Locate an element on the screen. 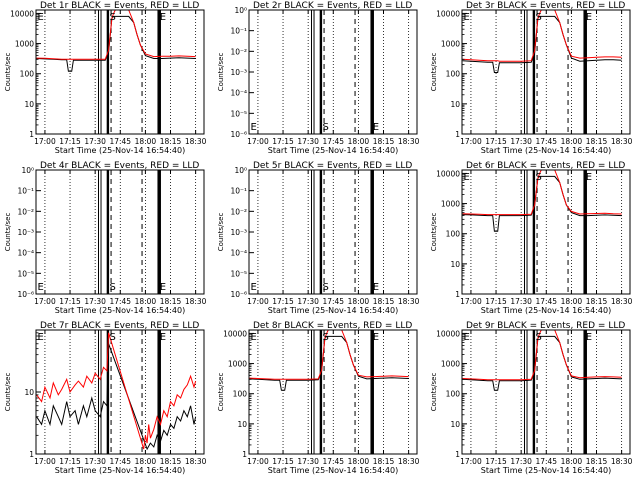 This screenshot has height=480, width=640. y-tick-label: 10⁻⁶ is located at coordinates (238, 294).